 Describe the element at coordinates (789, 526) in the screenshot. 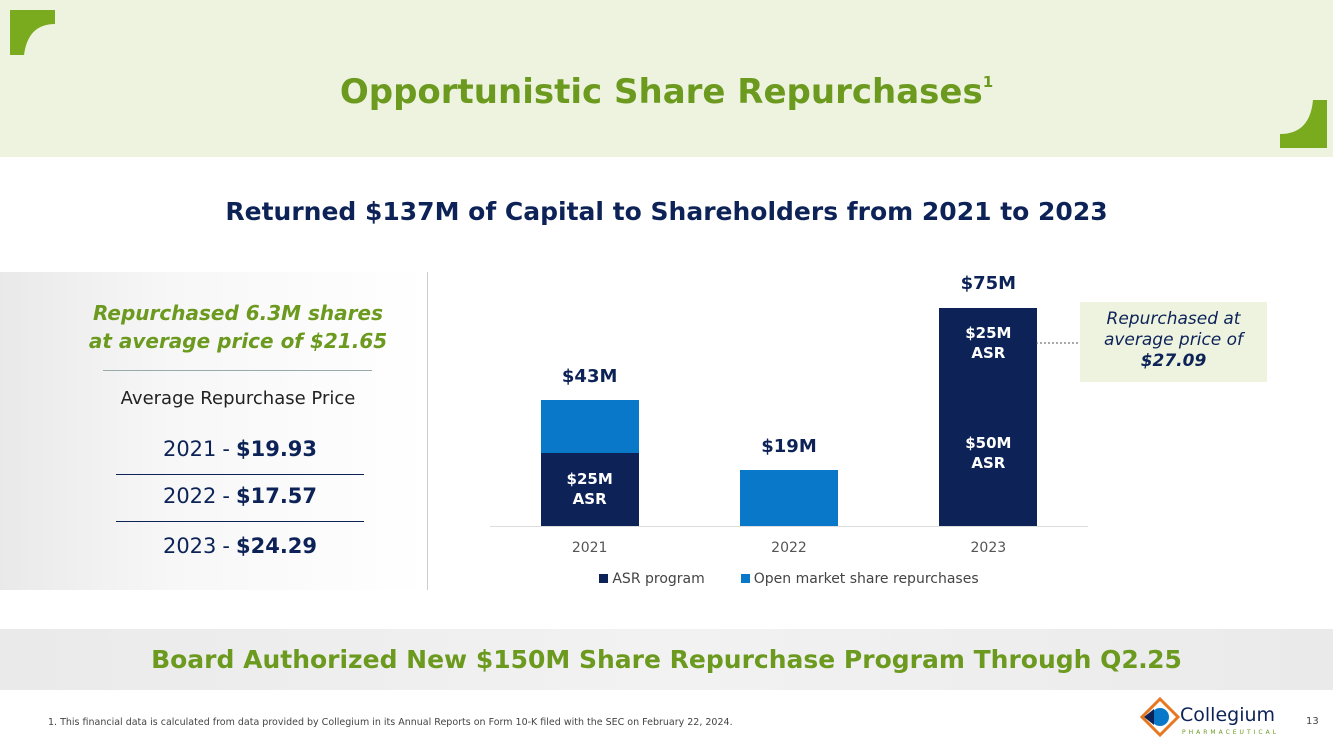

I see `baseline` at that location.